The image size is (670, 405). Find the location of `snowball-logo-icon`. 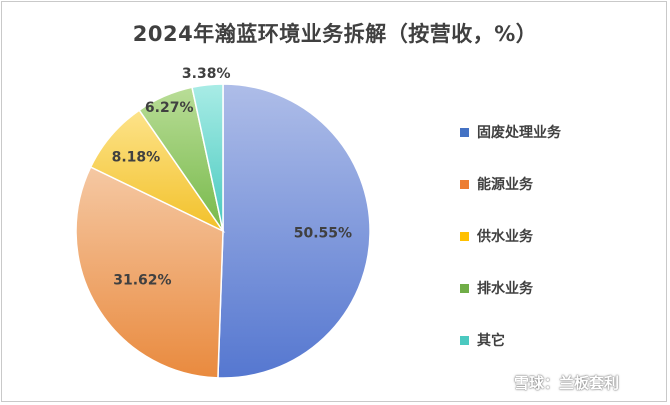

snowball-logo-icon is located at coordinates (498, 382).